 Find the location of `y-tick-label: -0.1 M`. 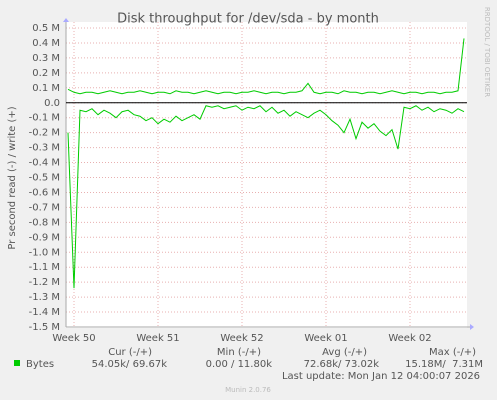

y-tick-label: -0.1 M is located at coordinates (44, 118).